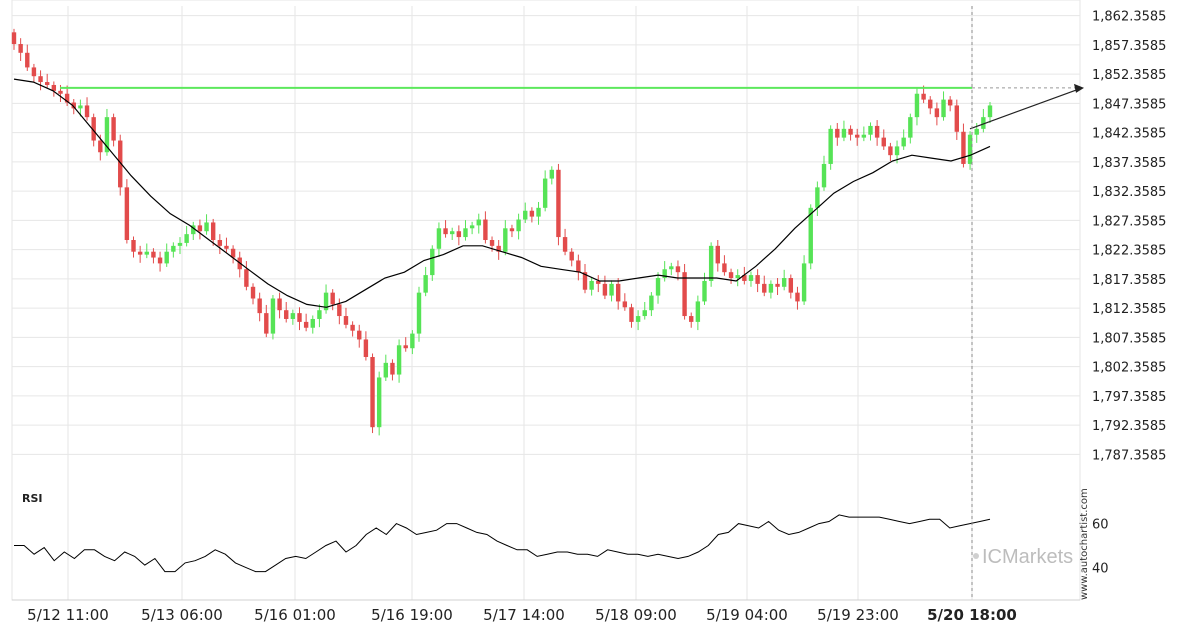 This screenshot has height=630, width=1200. What do you see at coordinates (1079, 88) in the screenshot?
I see `arrow-head-icon` at bounding box center [1079, 88].